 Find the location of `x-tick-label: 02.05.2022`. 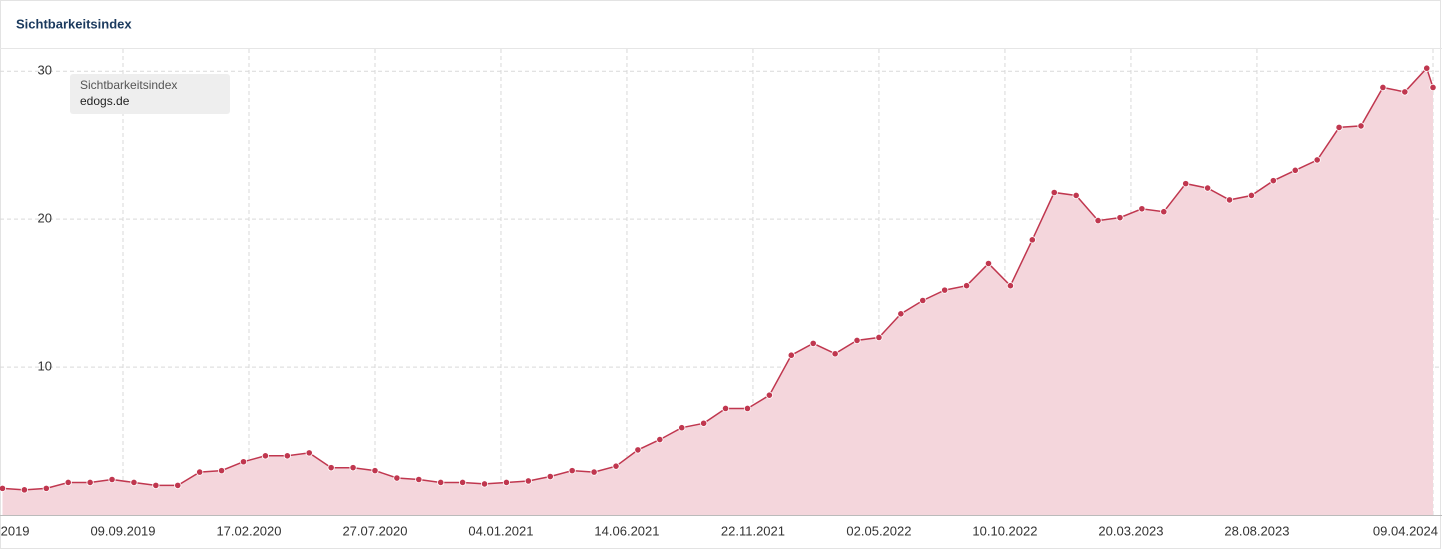

x-tick-label: 02.05.2022 is located at coordinates (878, 530).